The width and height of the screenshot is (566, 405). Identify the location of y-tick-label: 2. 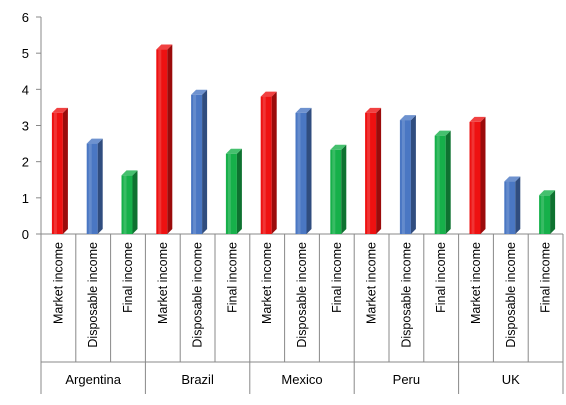
(25, 162).